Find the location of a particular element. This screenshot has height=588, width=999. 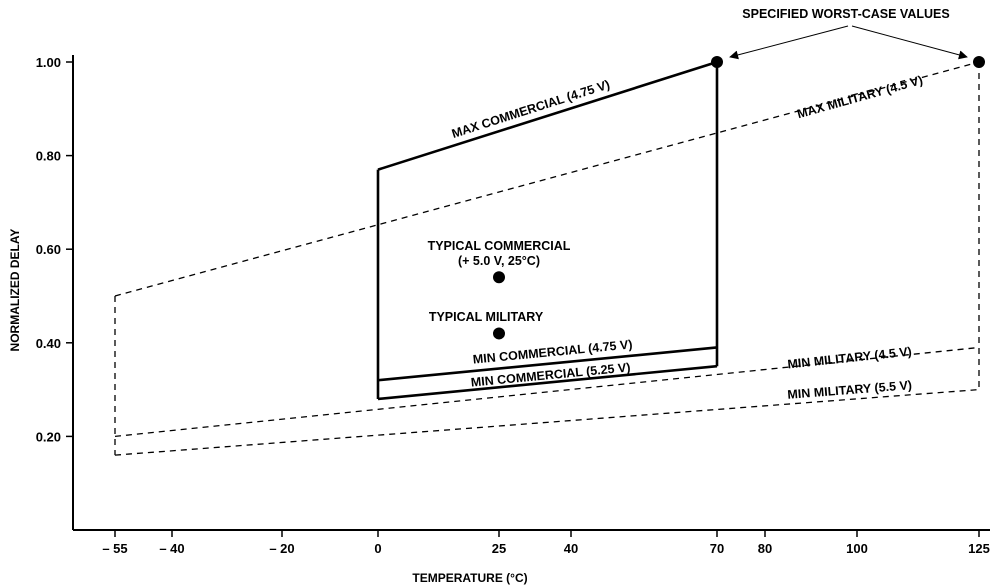

x-axis-ticks: – 55 – 40 – 20 0 25 40 70 80 100 125 is located at coordinates (546, 543).